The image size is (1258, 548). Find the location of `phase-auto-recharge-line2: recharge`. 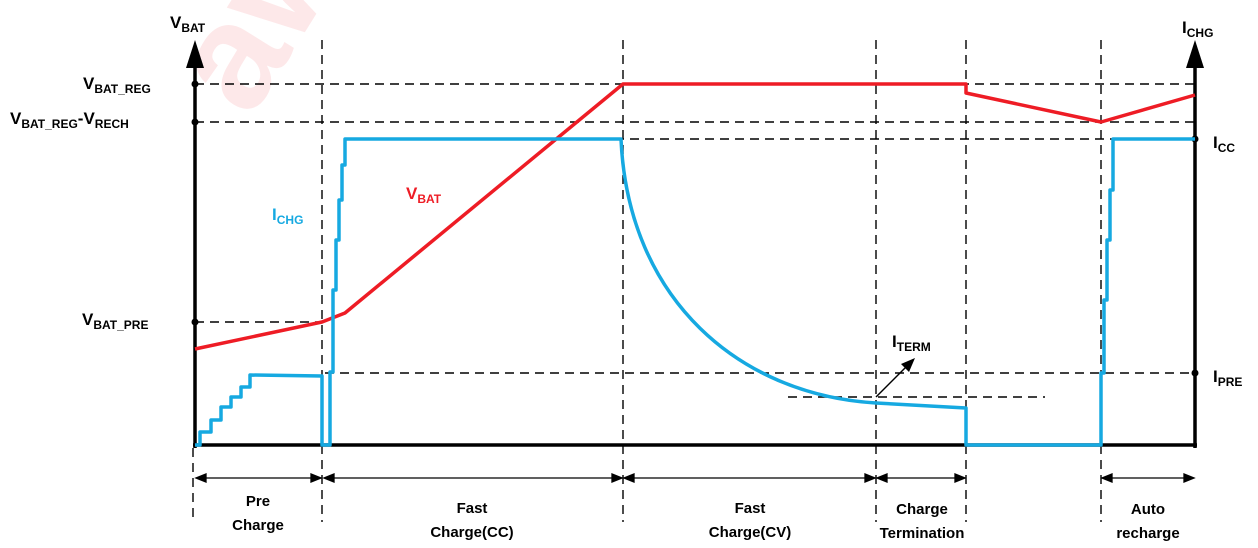

phase-auto-recharge-line2: recharge is located at coordinates (1147, 533).